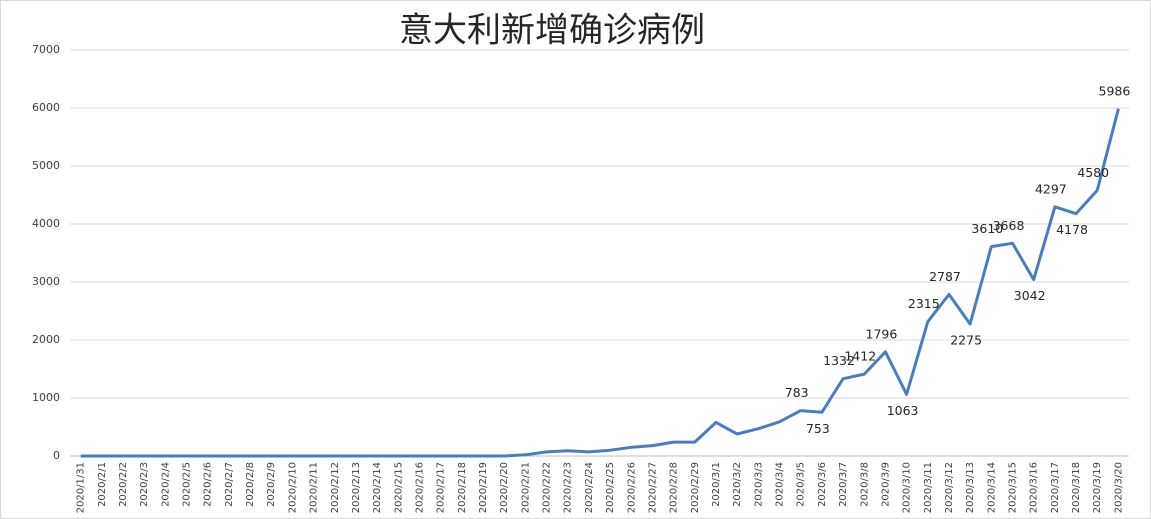 The height and width of the screenshot is (519, 1151). Describe the element at coordinates (631, 487) in the screenshot. I see `x-tick-label: 2020/2/26` at that location.